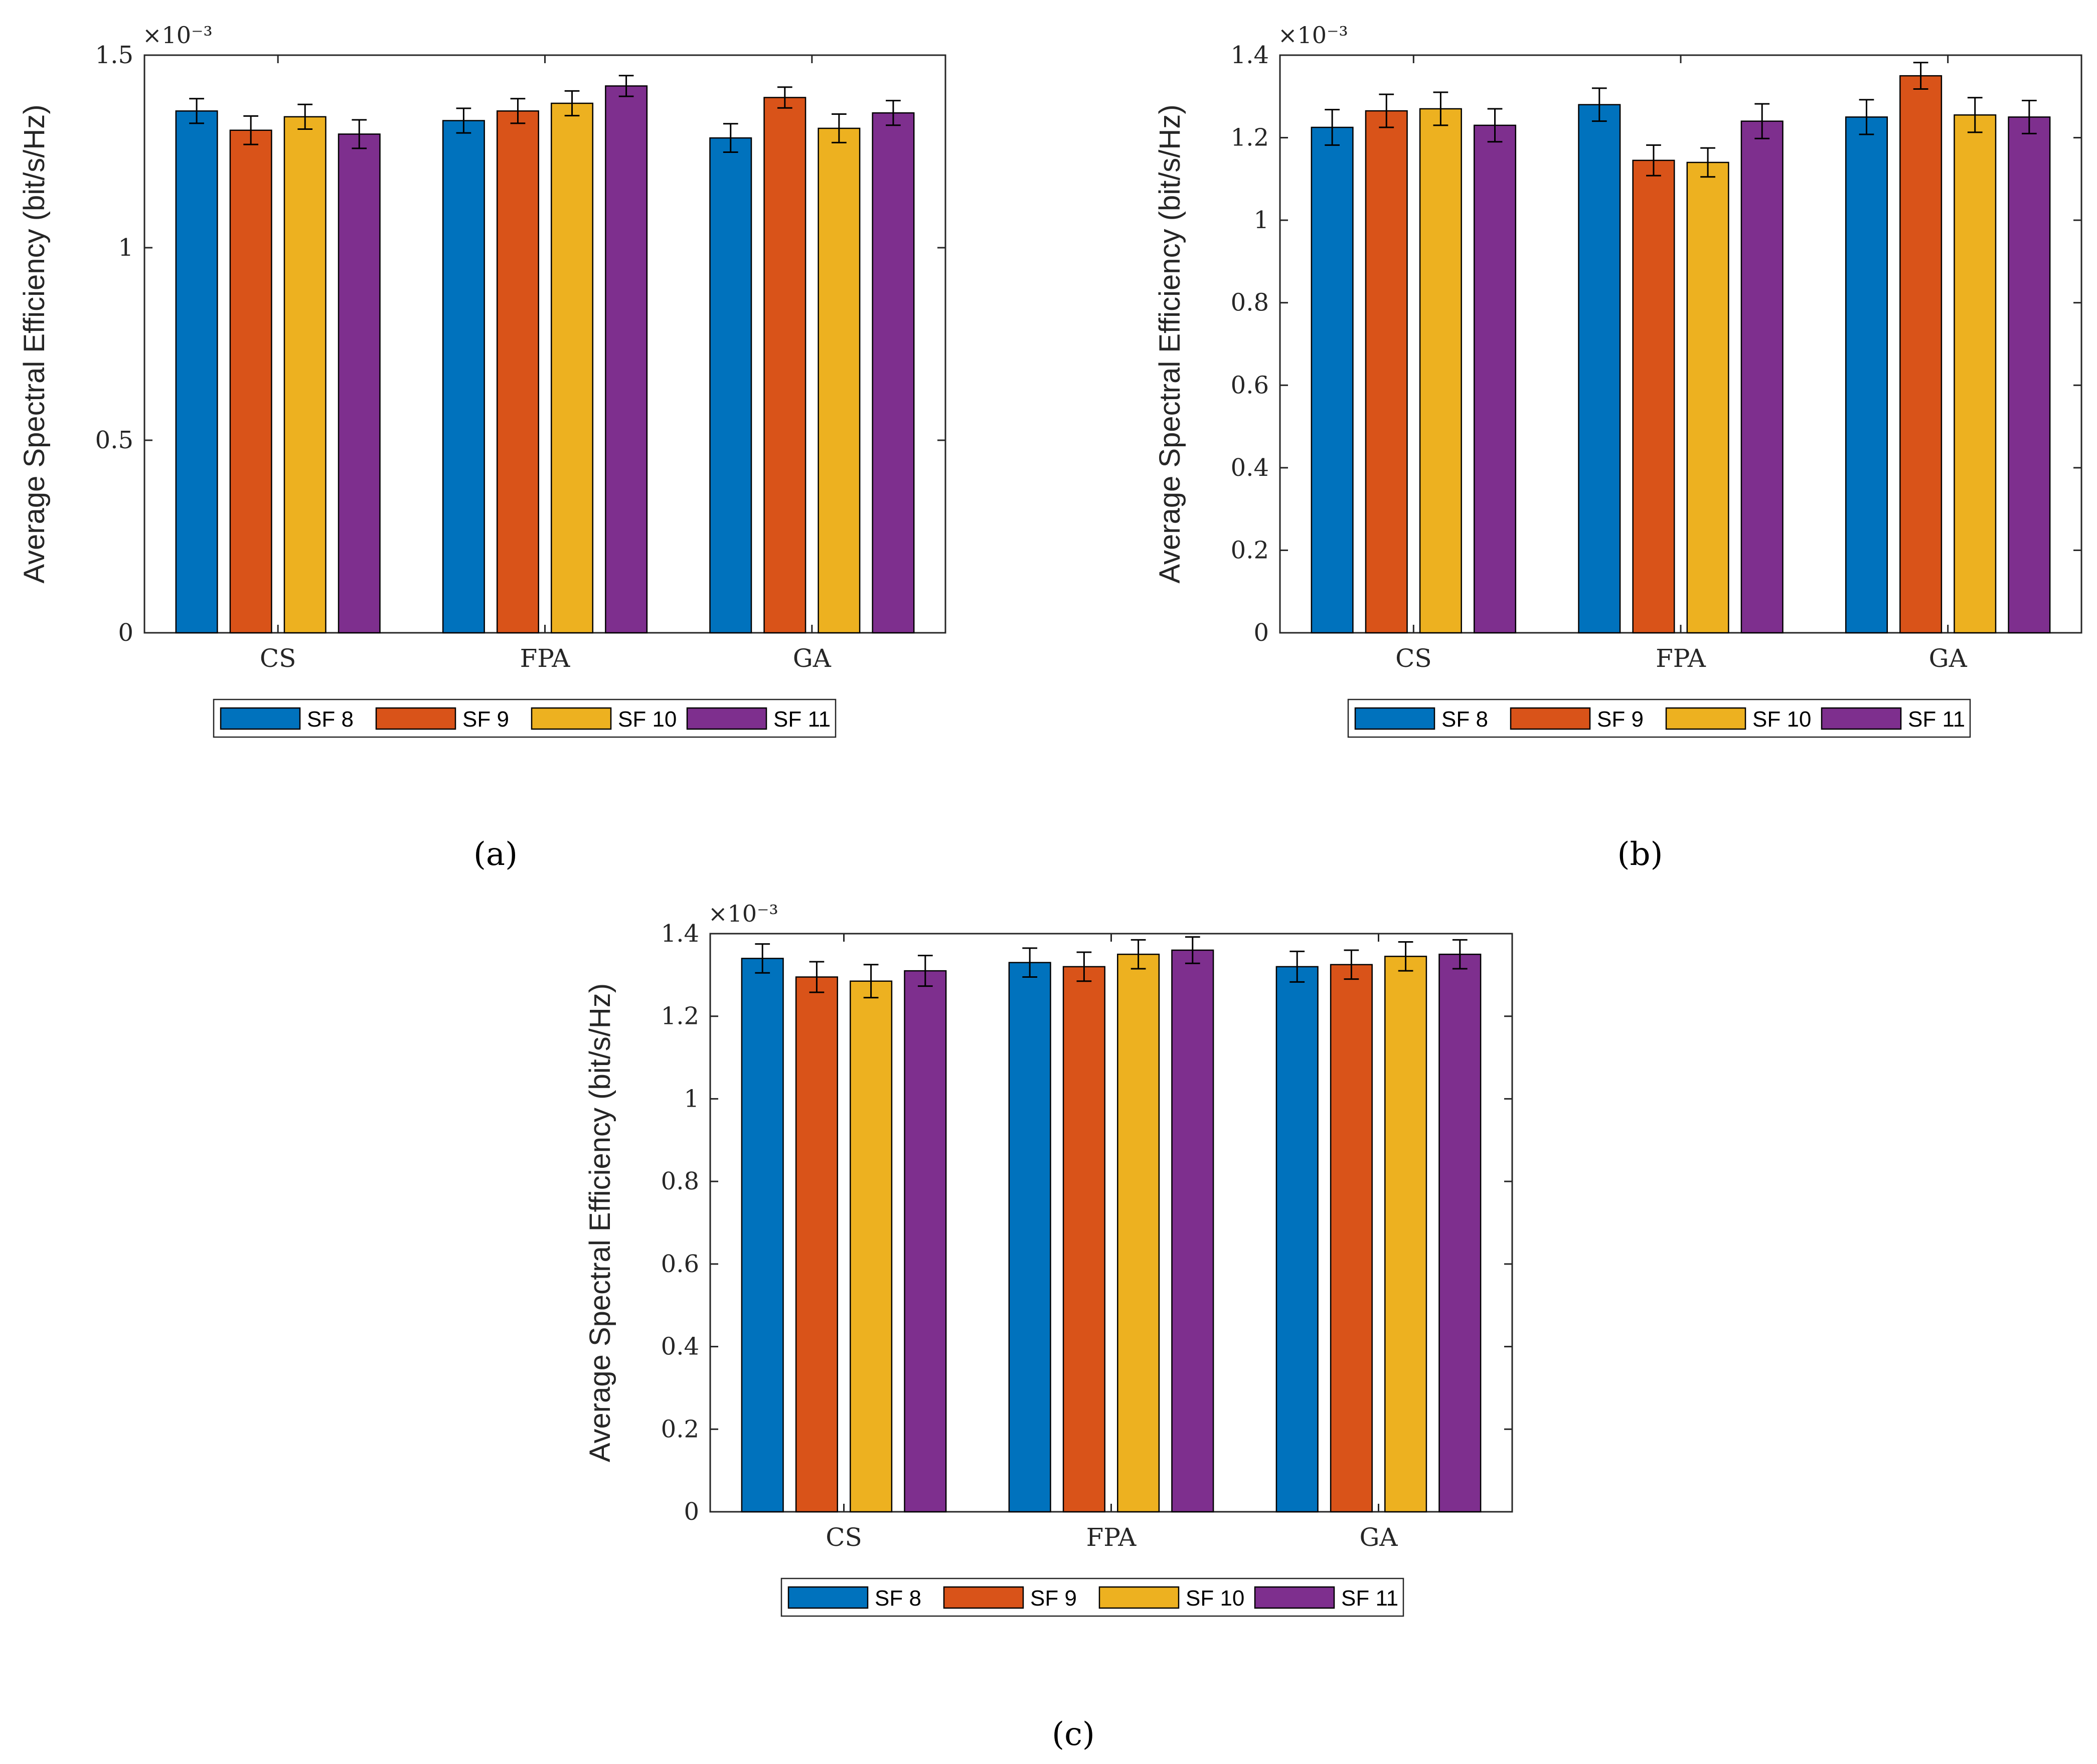 The width and height of the screenshot is (2097, 1764). Describe the element at coordinates (114, 440) in the screenshot. I see `y-tick-label: 0.5` at that location.